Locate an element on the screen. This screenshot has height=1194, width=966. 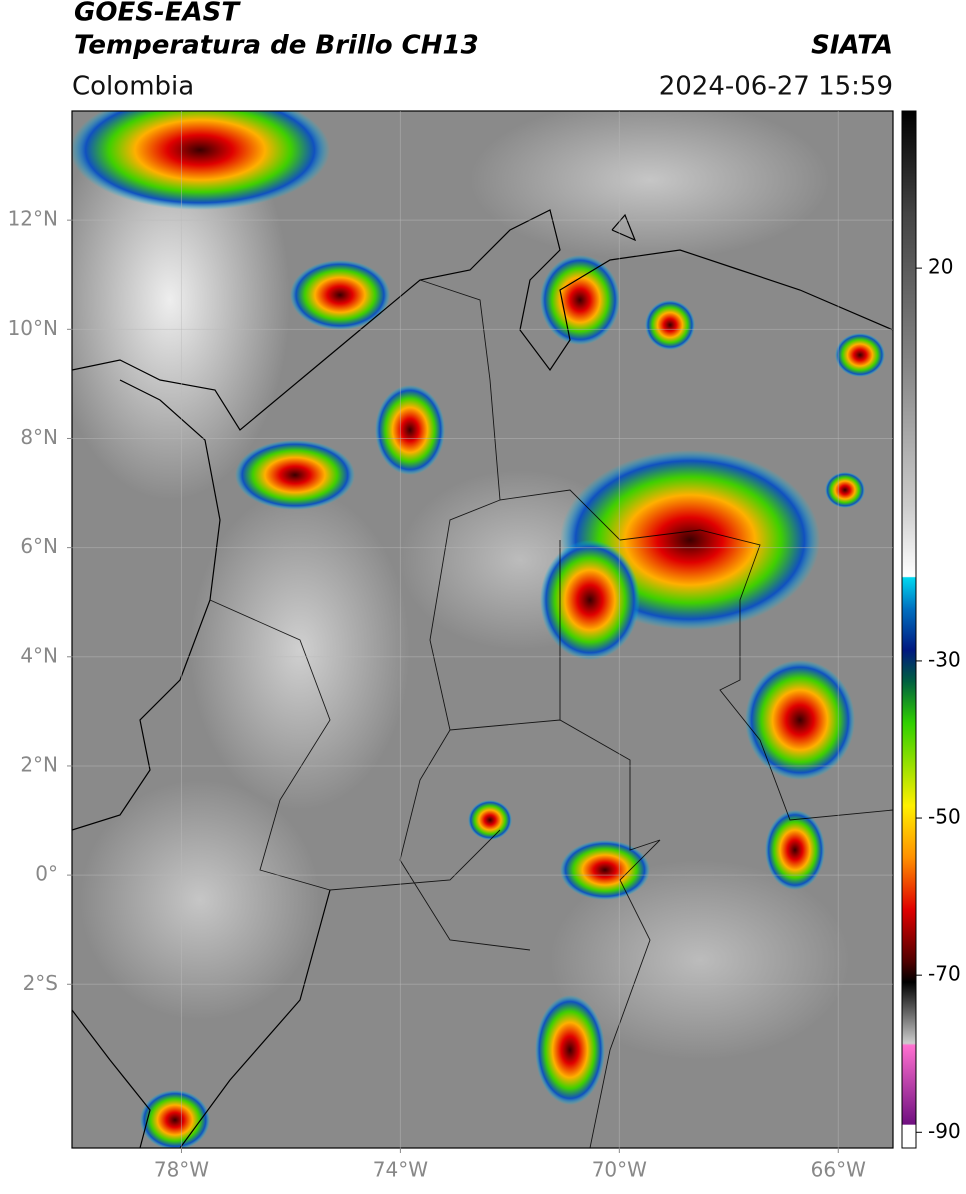
y-tick-label: 2°N is located at coordinates (39, 764).